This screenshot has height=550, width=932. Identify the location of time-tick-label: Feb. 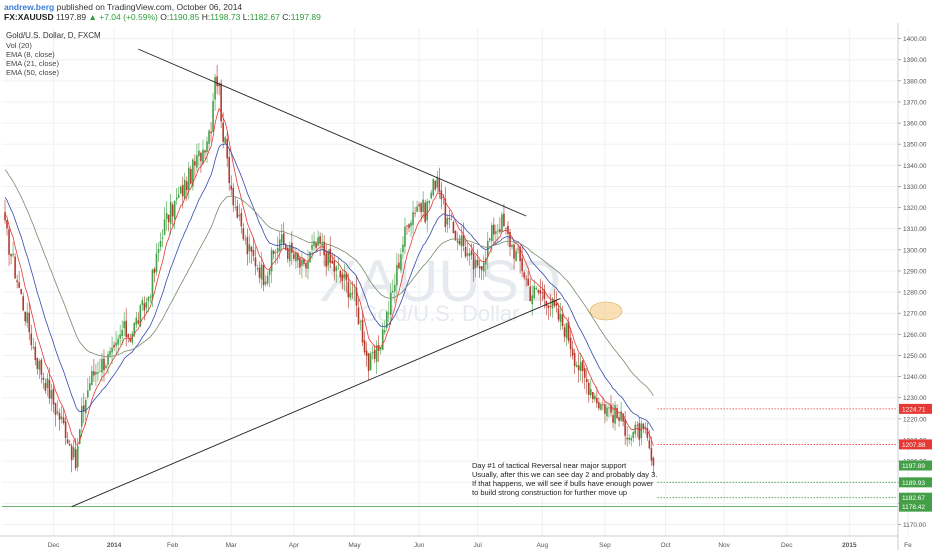
(173, 545).